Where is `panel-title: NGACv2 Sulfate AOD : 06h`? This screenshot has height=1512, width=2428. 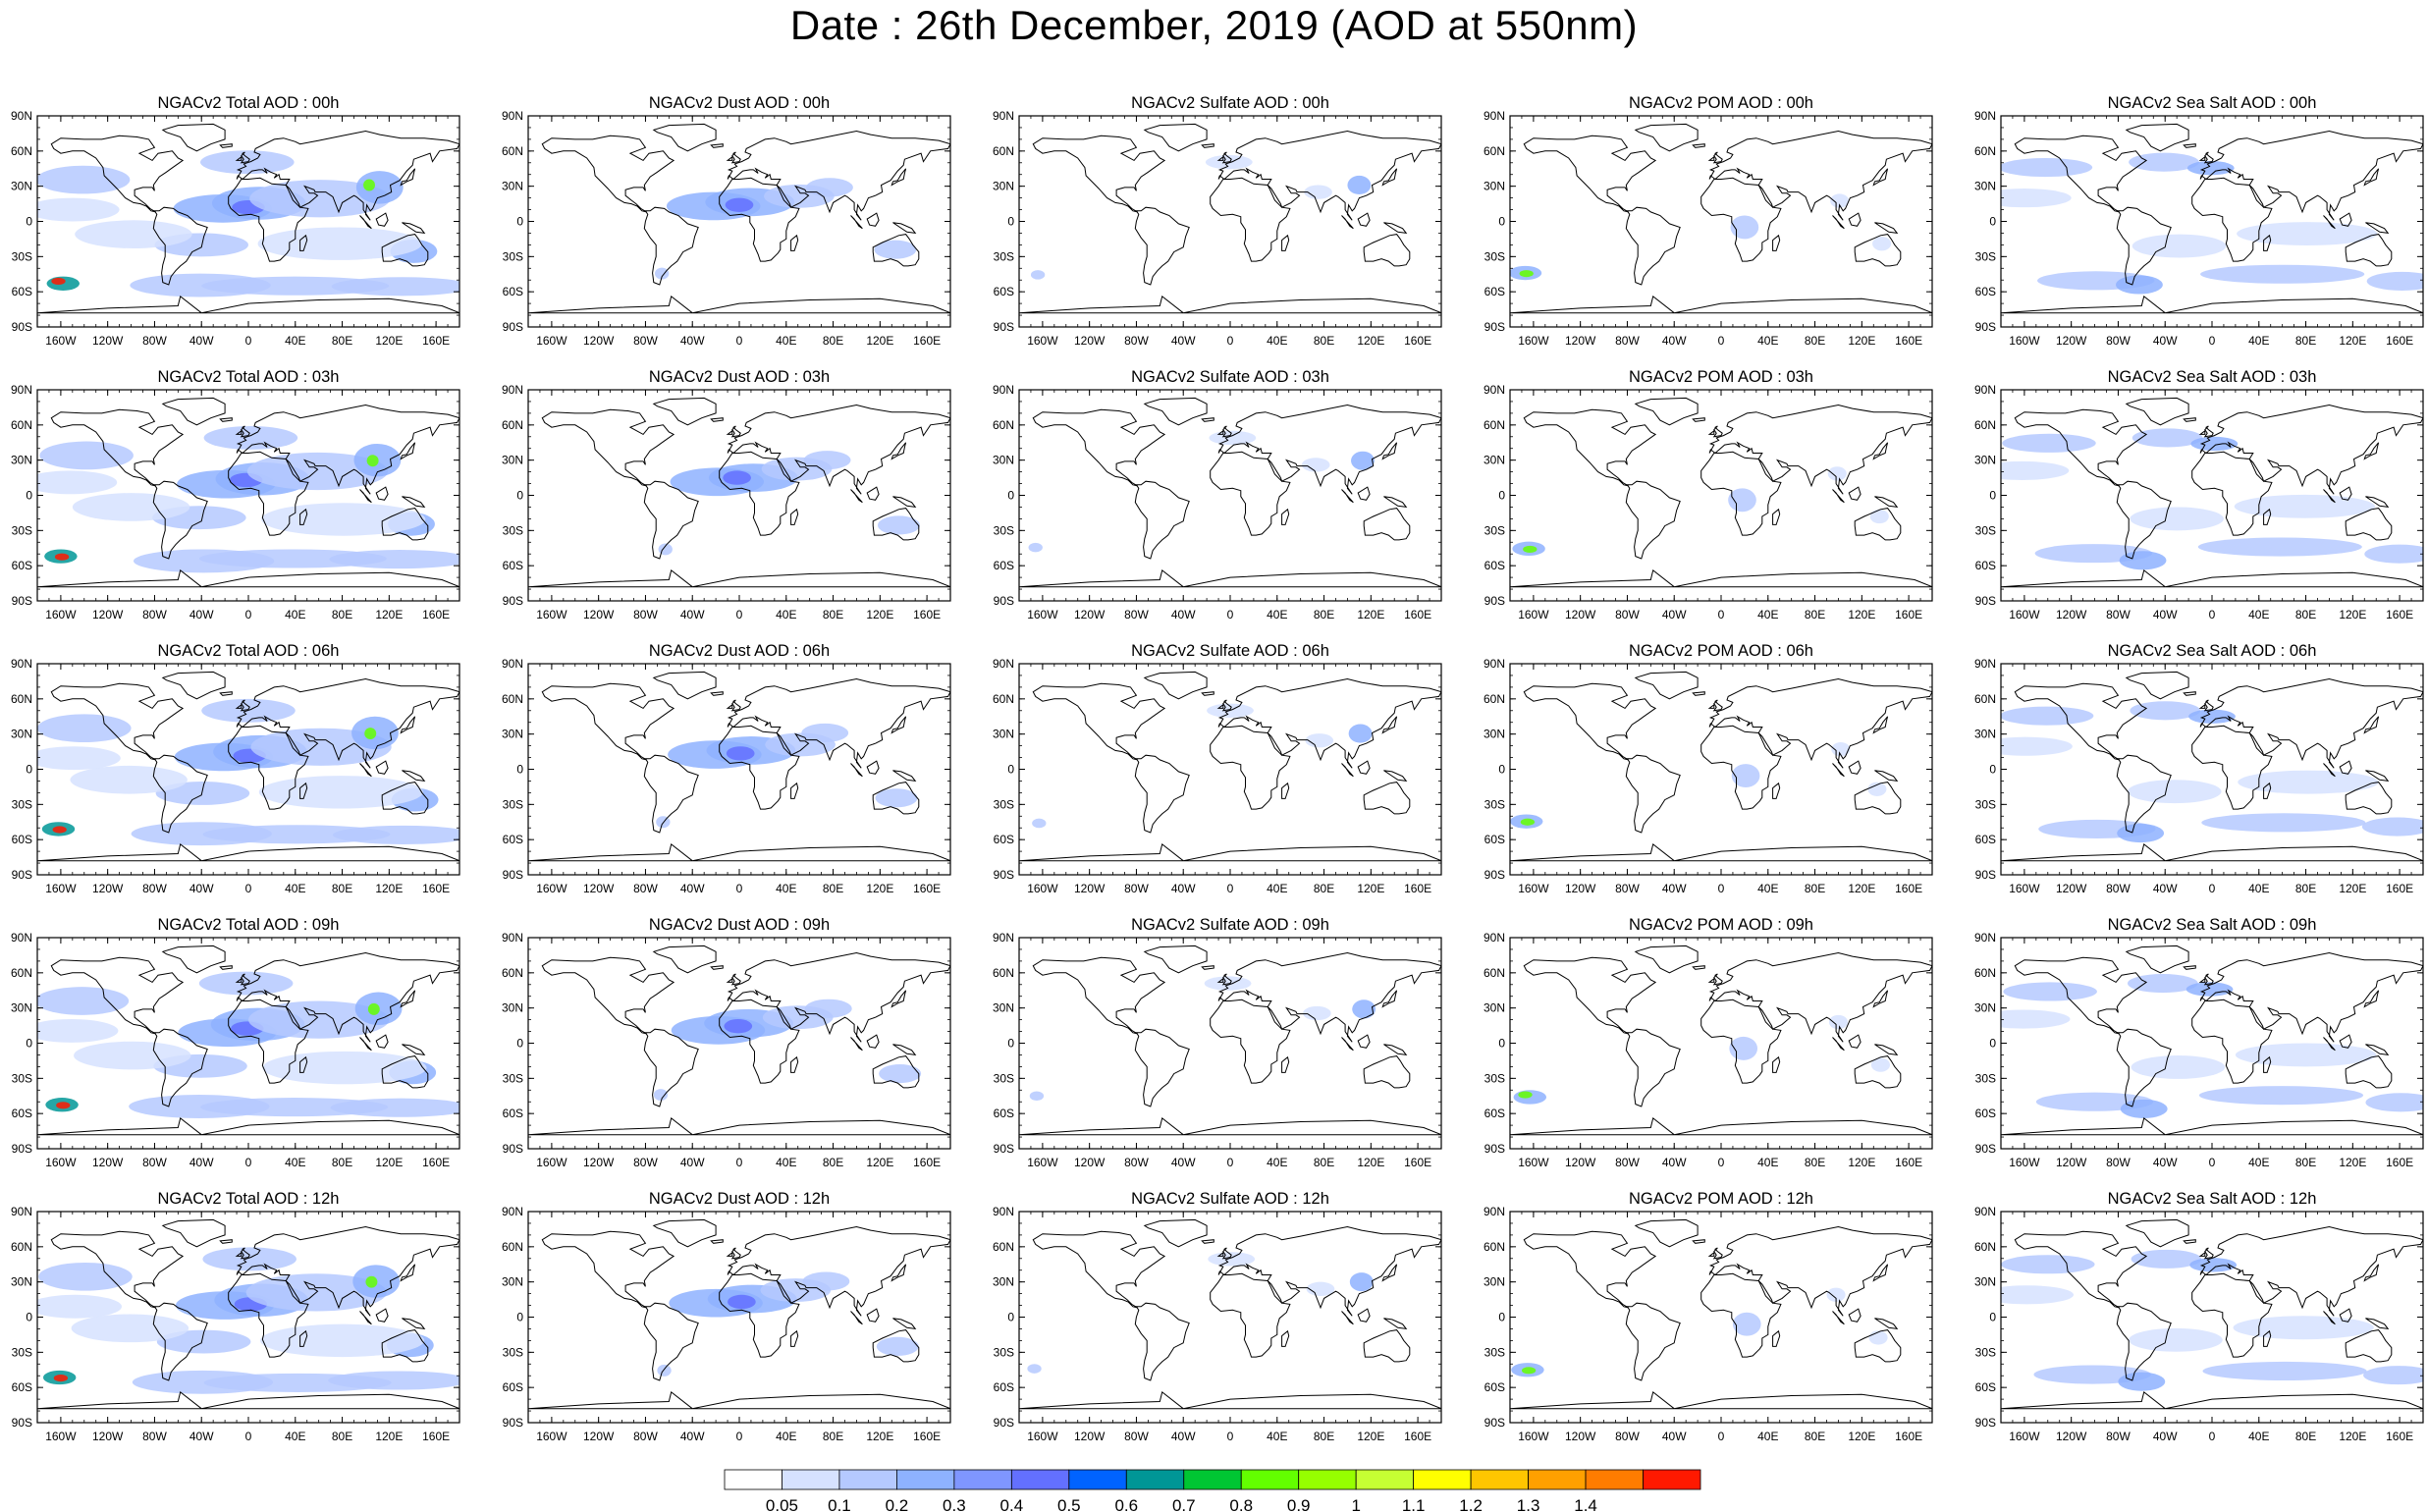
panel-title: NGACv2 Sulfate AOD : 06h is located at coordinates (1230, 651).